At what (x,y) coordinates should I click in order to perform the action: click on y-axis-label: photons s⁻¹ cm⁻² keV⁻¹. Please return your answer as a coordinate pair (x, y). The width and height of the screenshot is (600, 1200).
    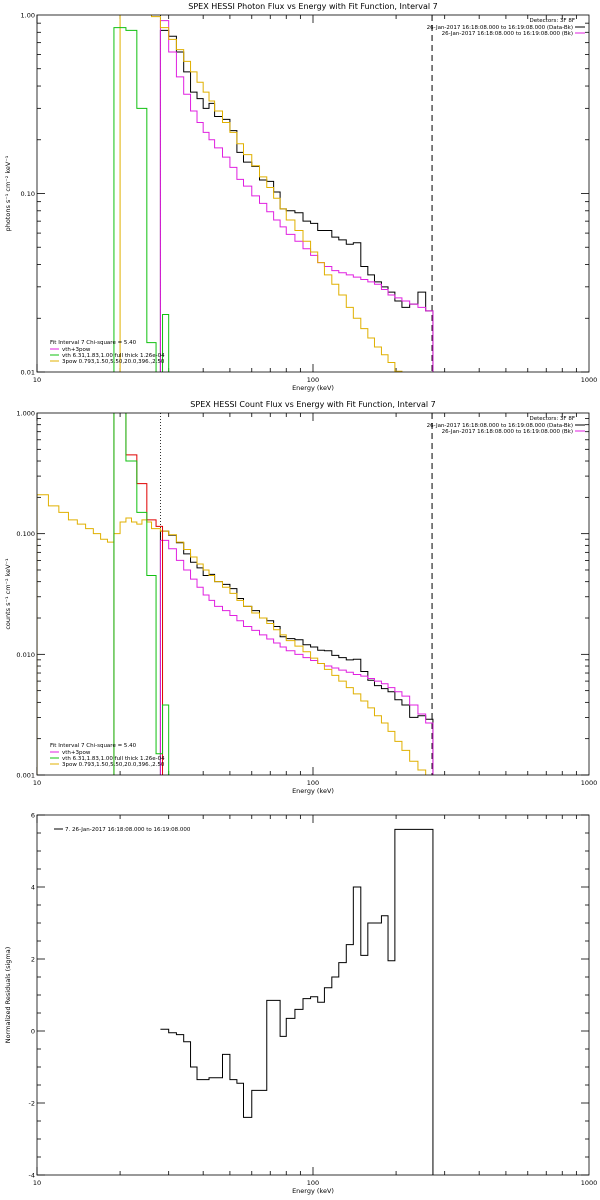
    Looking at the image, I should click on (8, 193).